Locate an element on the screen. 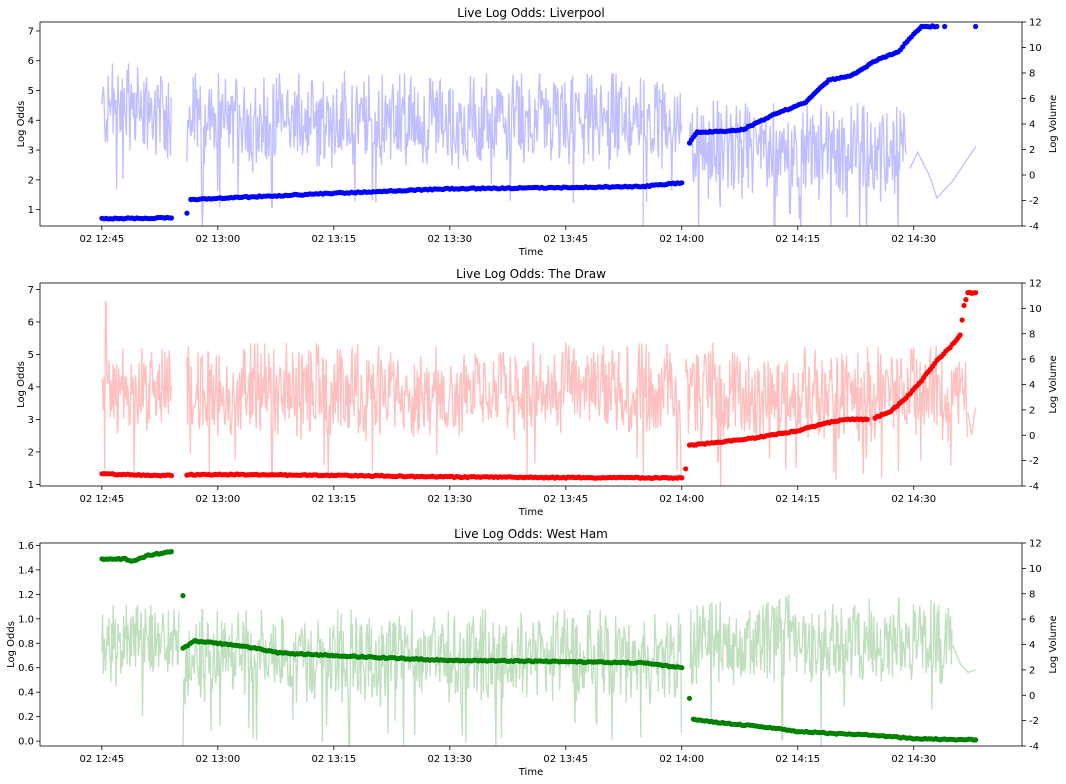  y-tick-label: 0.0 is located at coordinates (26, 742).